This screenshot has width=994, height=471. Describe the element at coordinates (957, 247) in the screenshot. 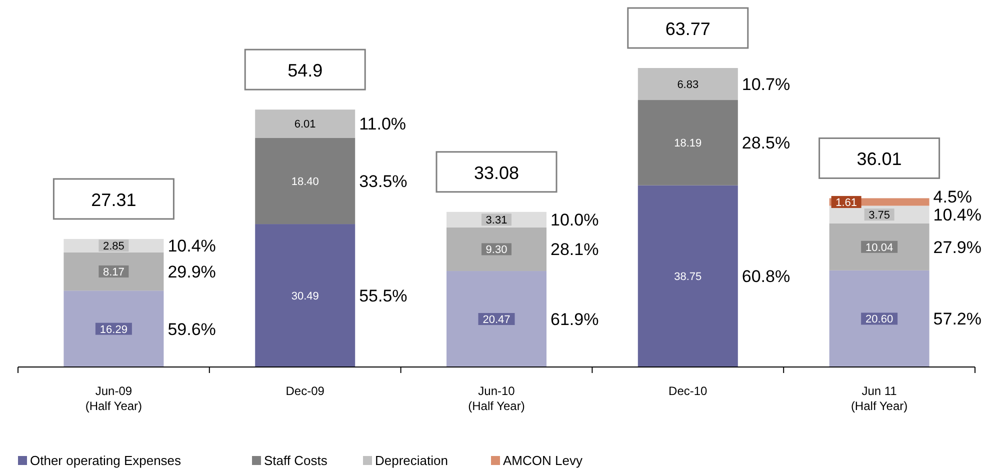

I see `annotation: 27.9%` at that location.